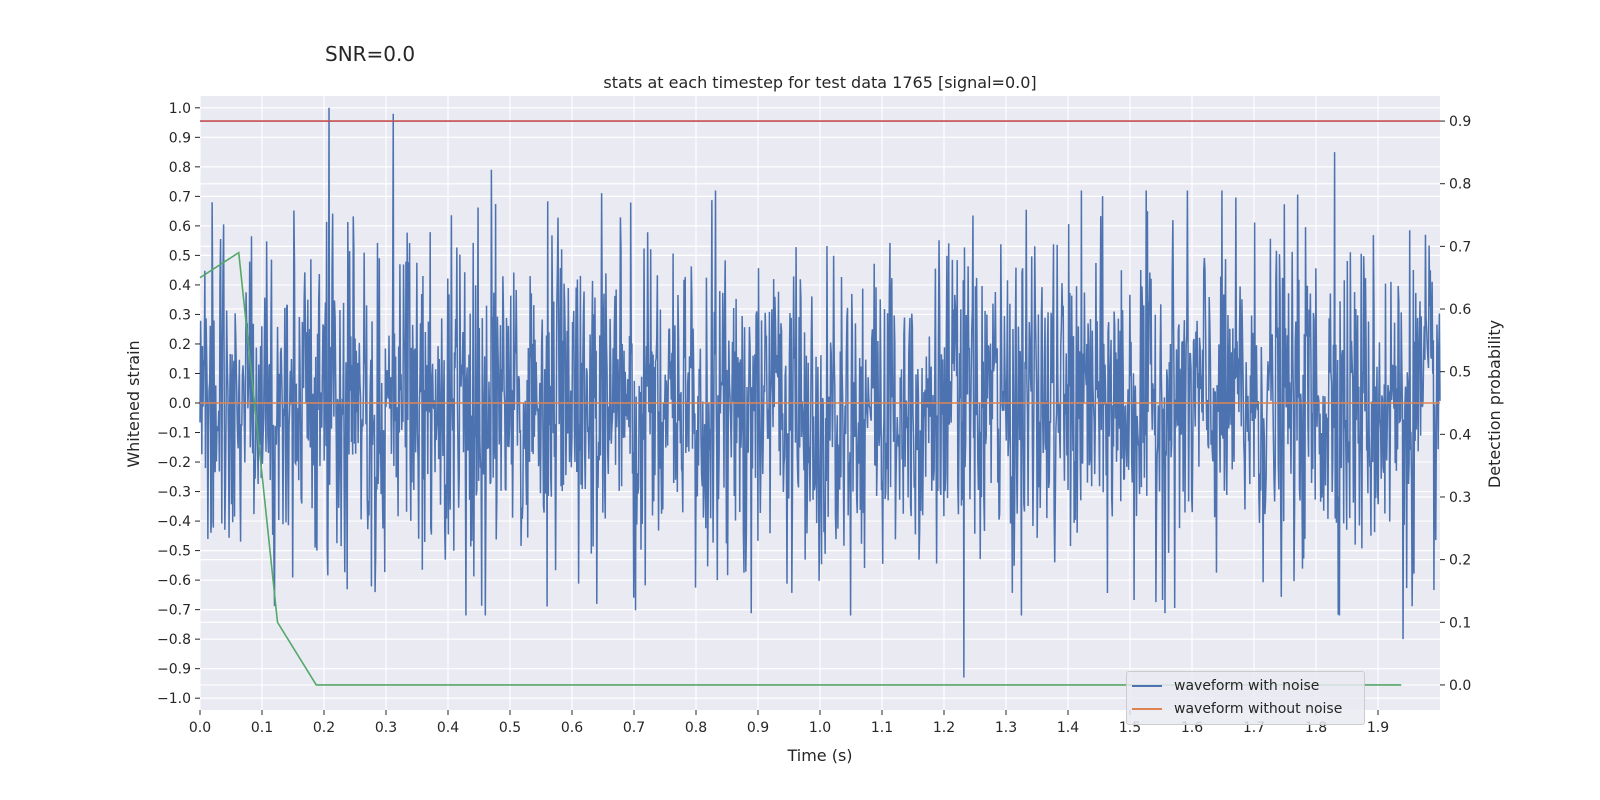 The height and width of the screenshot is (800, 1600). Describe the element at coordinates (1460, 185) in the screenshot. I see `y2-tick-label: 0.8` at that location.